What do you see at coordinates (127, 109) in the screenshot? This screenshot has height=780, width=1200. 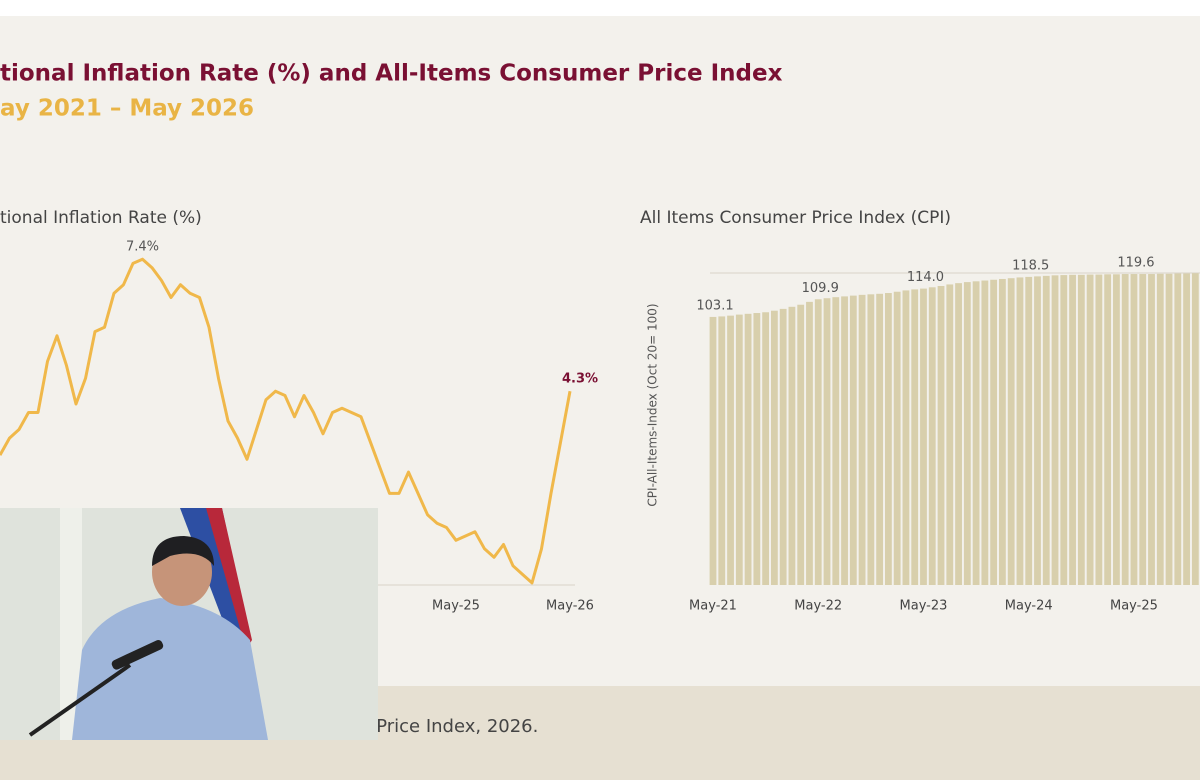 I see `slide-subtitle: ay 2021 – May 2026` at bounding box center [127, 109].